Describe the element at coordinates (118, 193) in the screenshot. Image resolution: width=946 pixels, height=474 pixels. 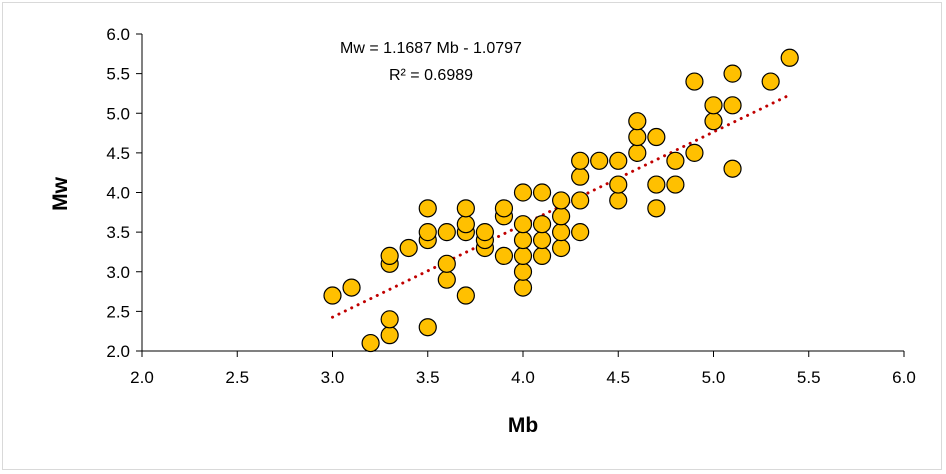
I see `y-tick-label: 4.0` at that location.